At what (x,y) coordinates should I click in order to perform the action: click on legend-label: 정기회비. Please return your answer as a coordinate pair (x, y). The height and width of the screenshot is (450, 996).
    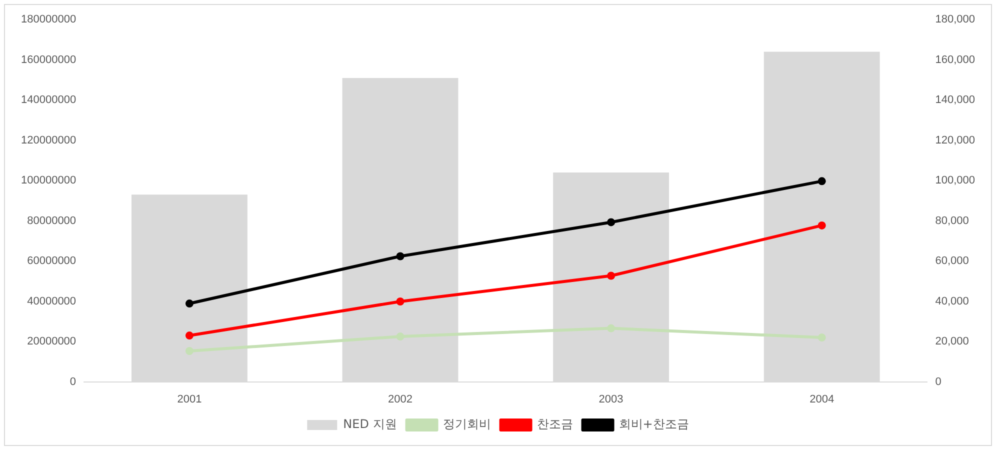
    Looking at the image, I should click on (466, 424).